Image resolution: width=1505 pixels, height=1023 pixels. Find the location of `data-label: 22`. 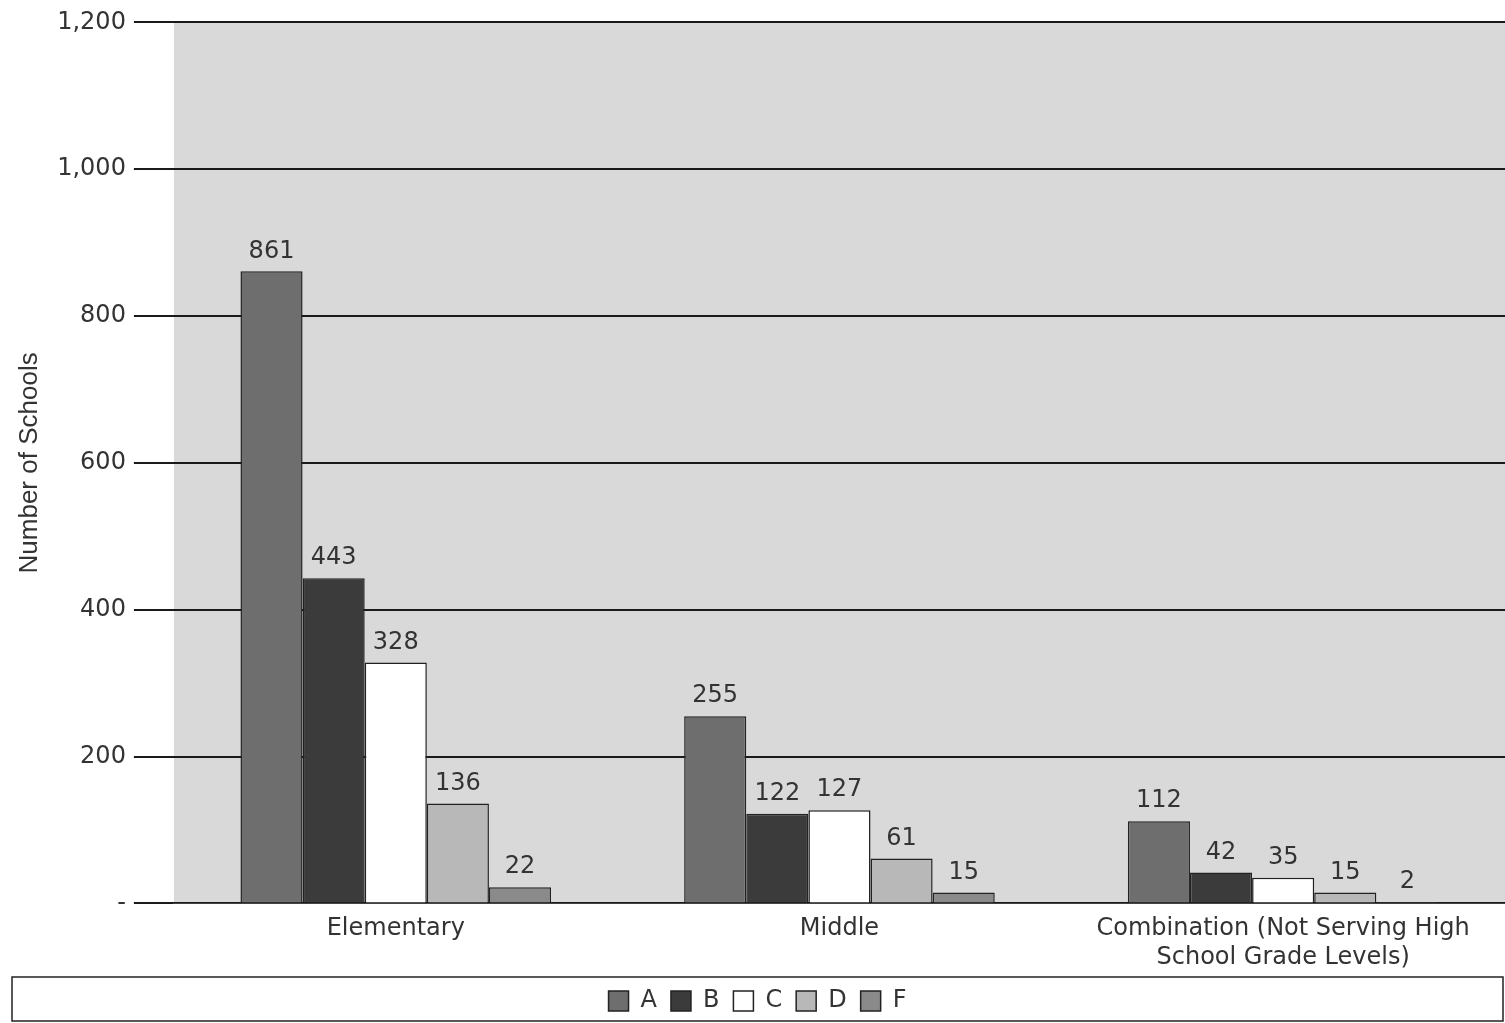

data-label: 22 is located at coordinates (520, 865).